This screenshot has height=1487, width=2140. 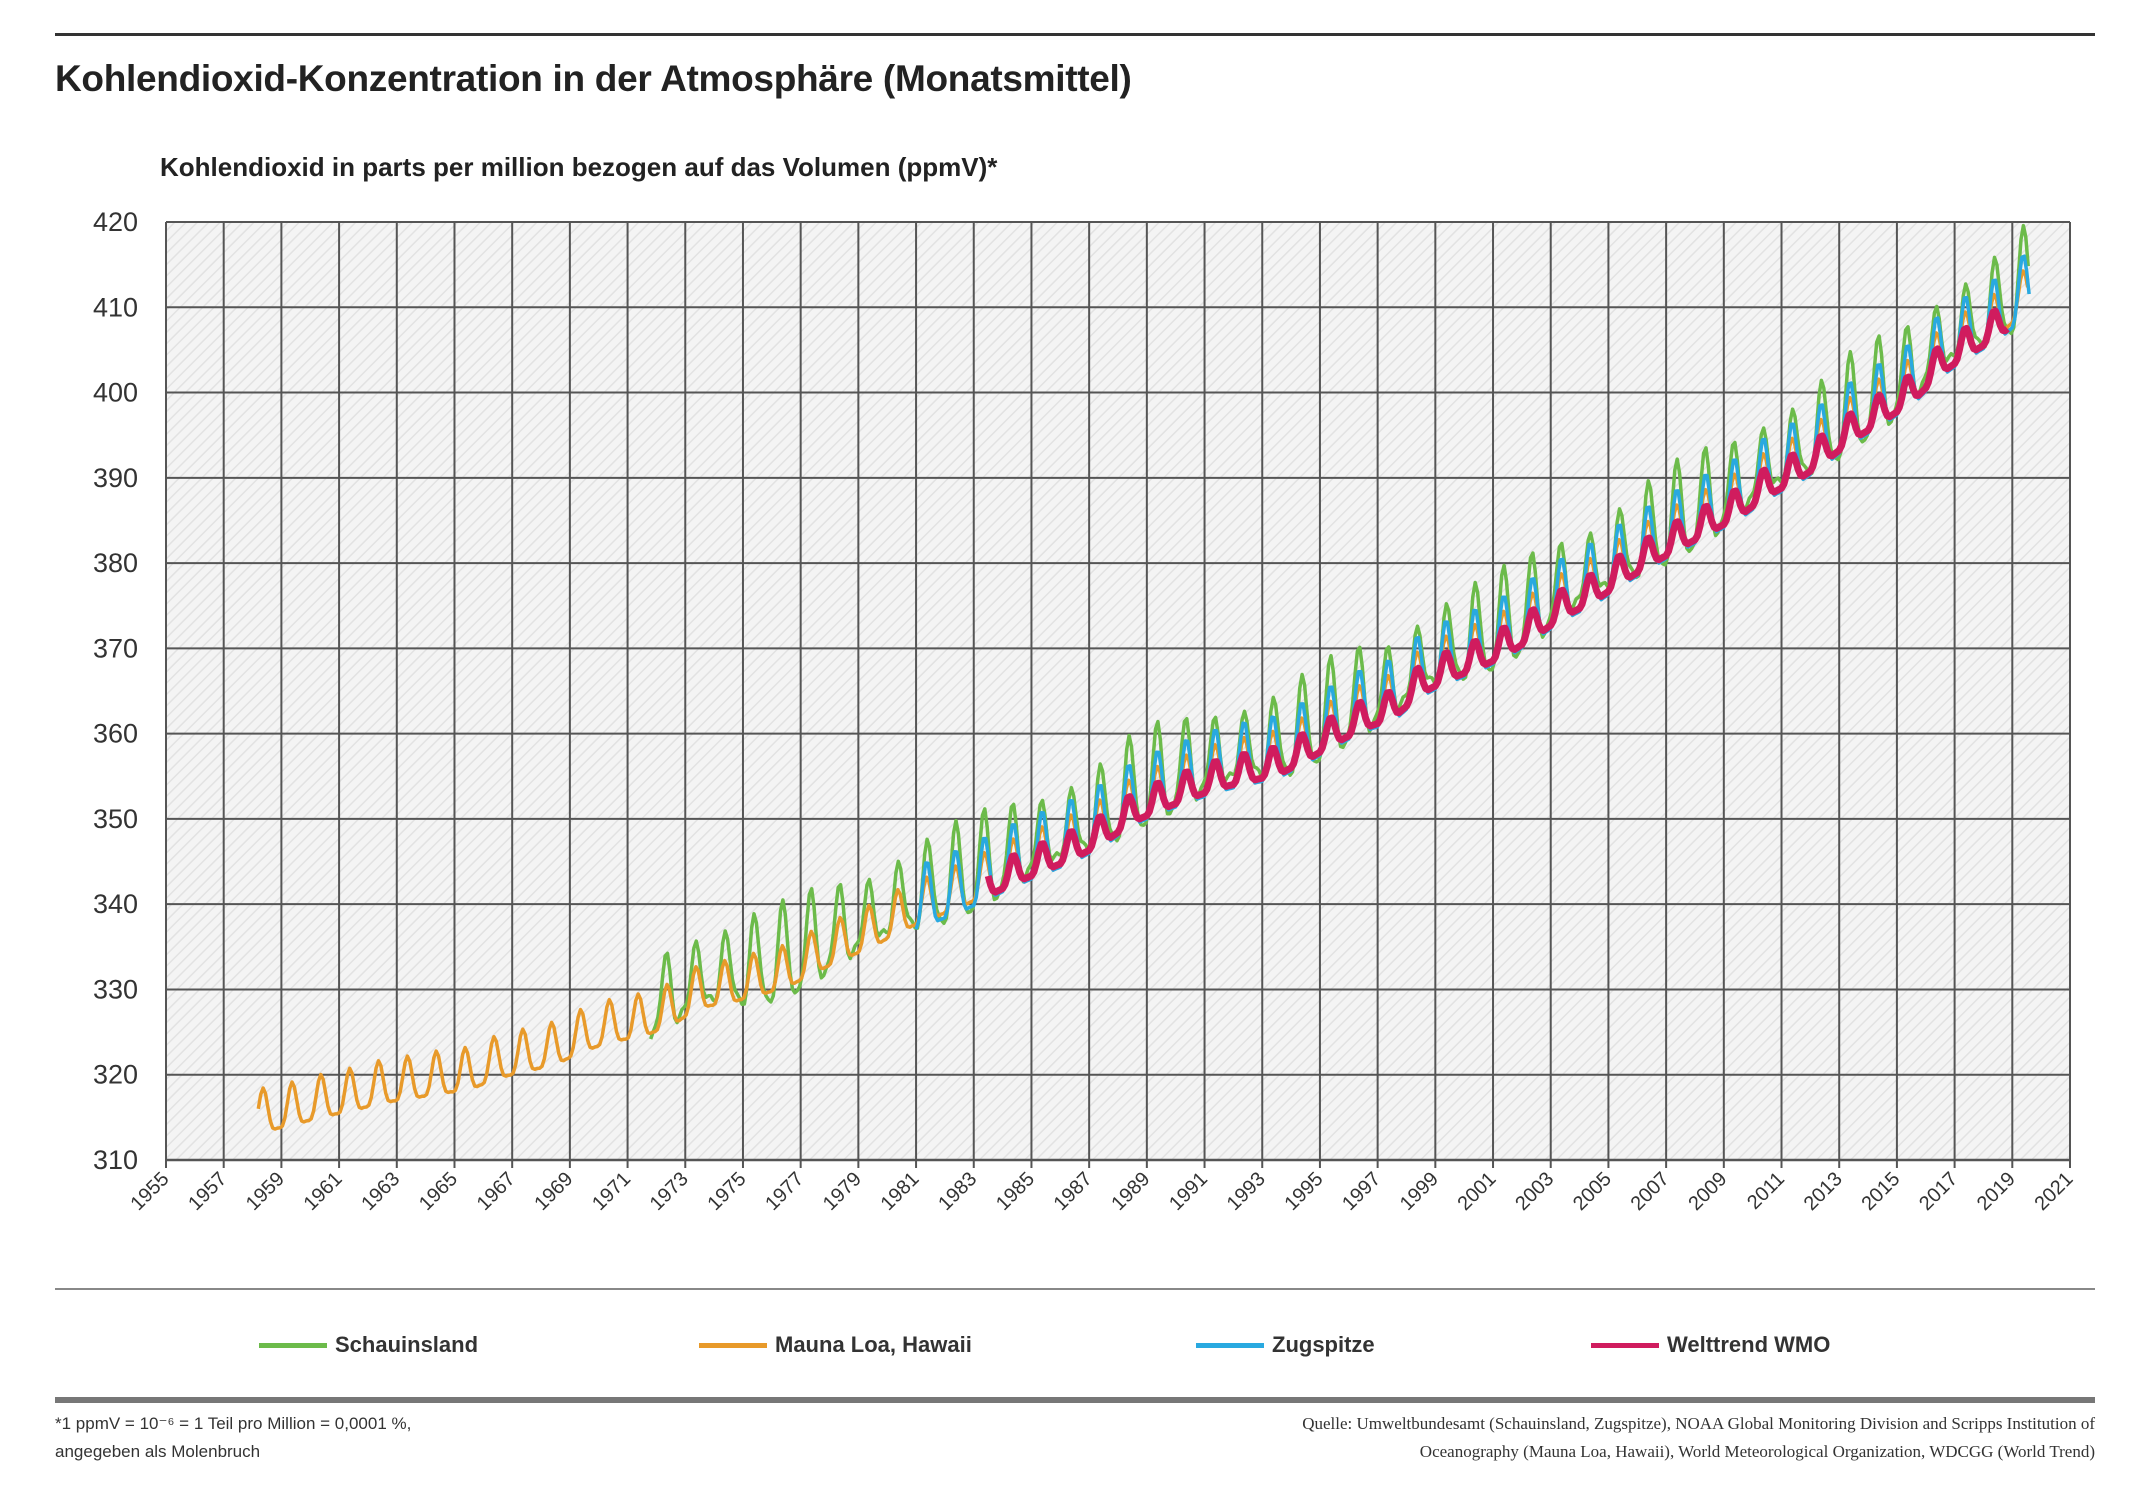 What do you see at coordinates (1361, 1191) in the screenshot?
I see `x-tick-label: 1997` at bounding box center [1361, 1191].